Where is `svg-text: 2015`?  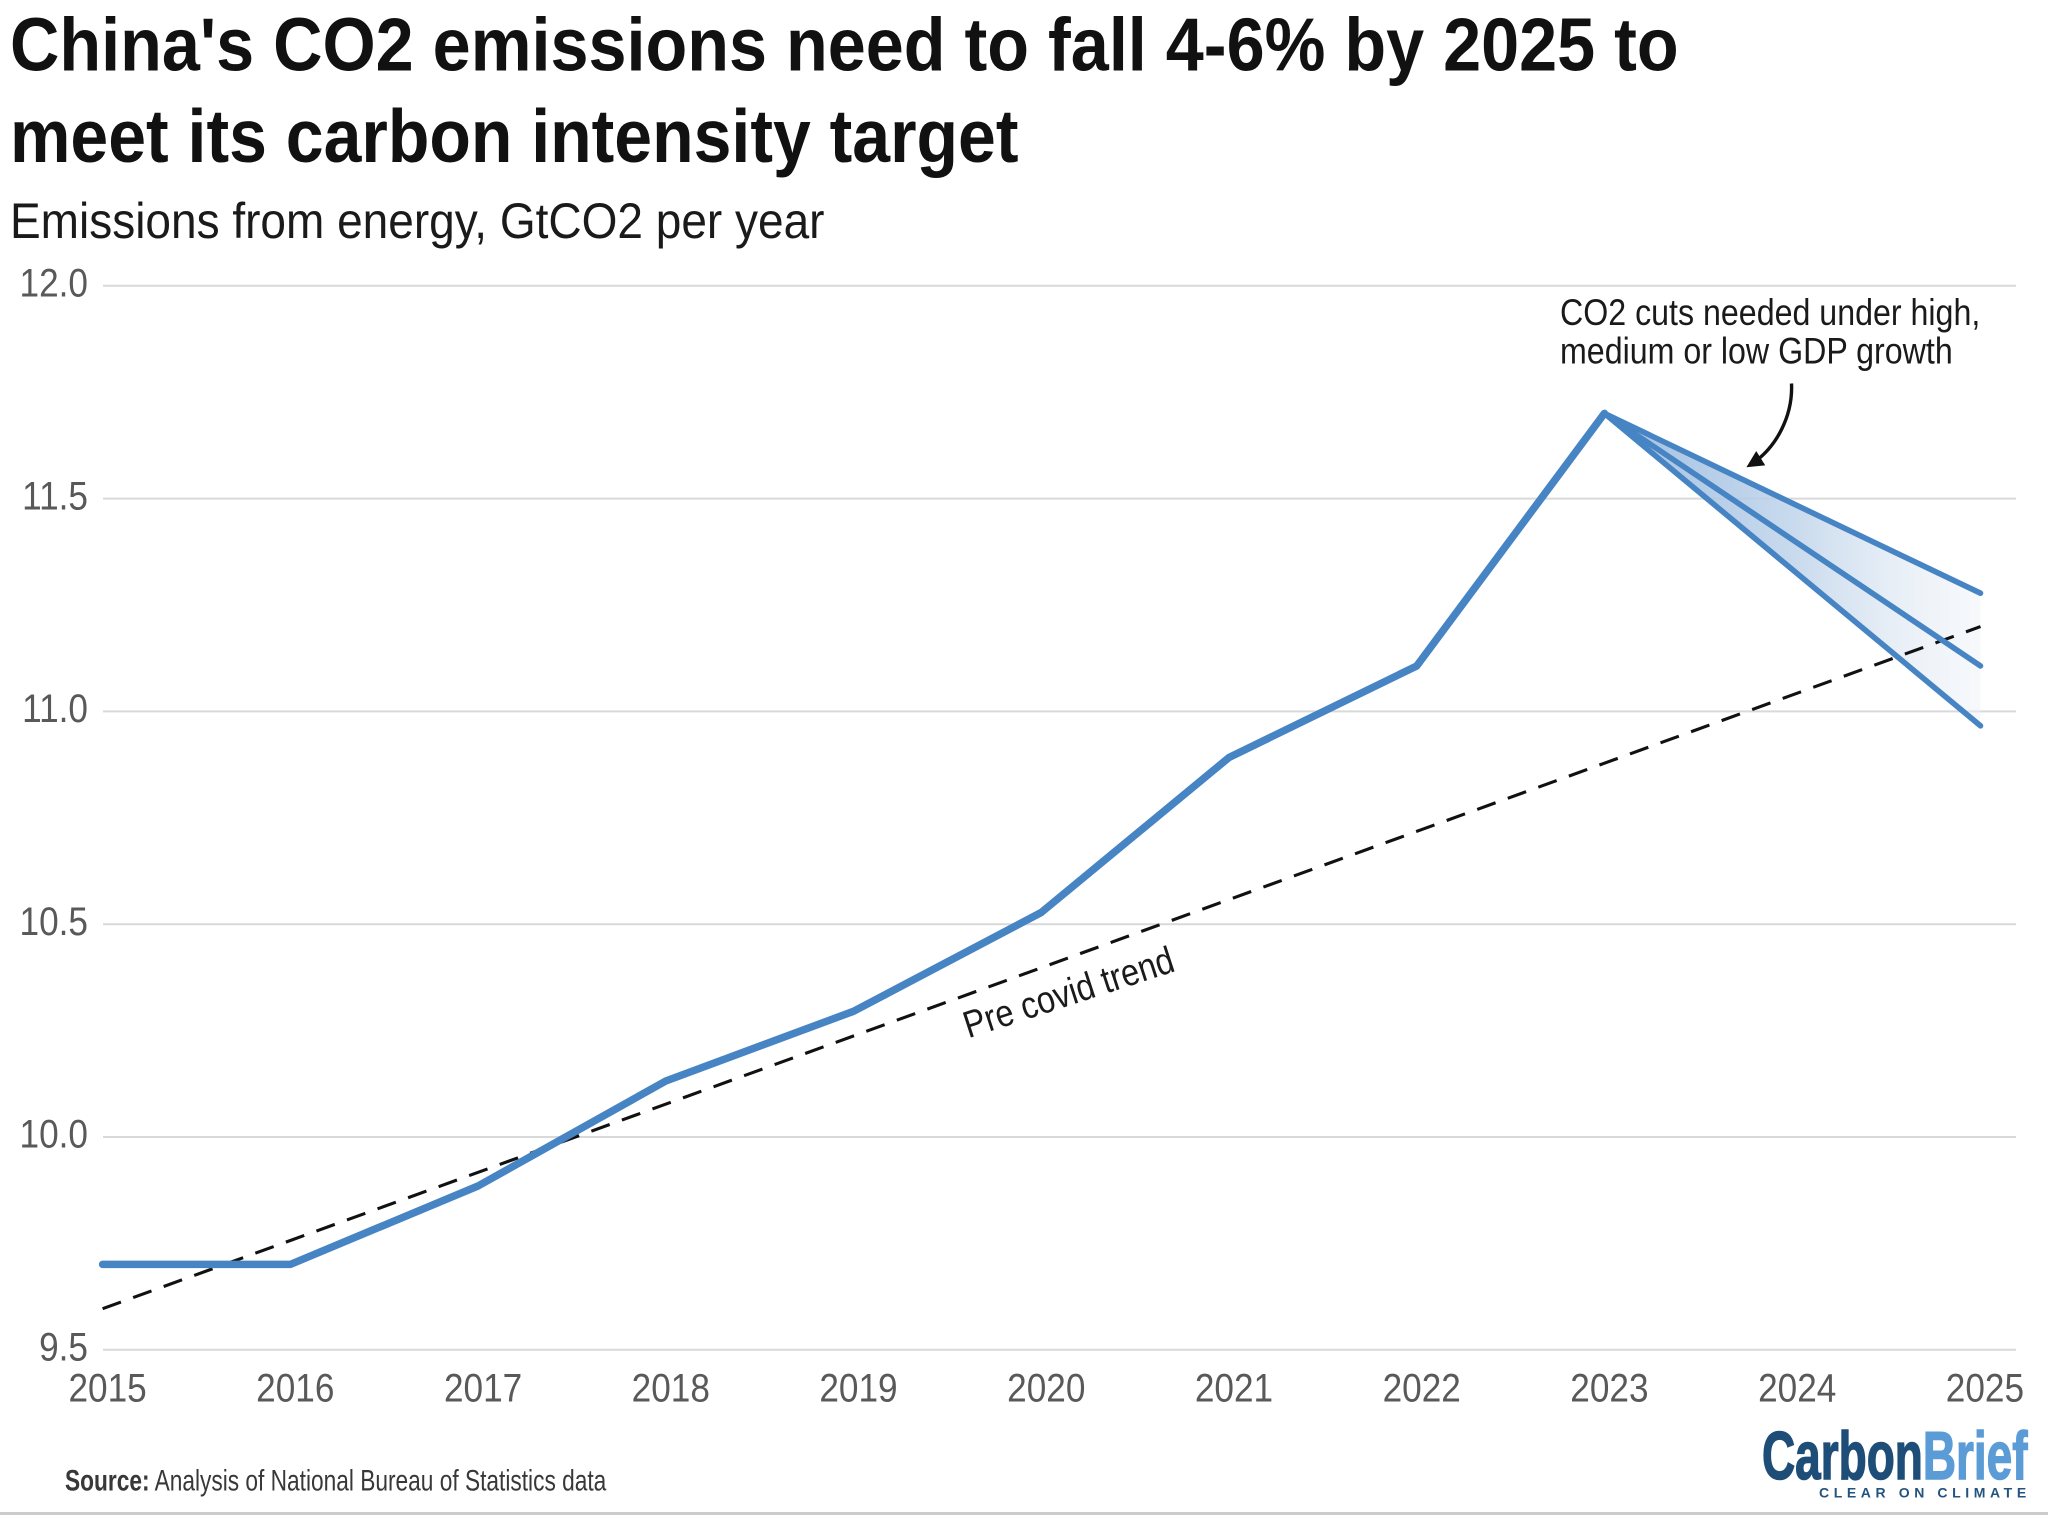
svg-text: 2015 is located at coordinates (107, 1388).